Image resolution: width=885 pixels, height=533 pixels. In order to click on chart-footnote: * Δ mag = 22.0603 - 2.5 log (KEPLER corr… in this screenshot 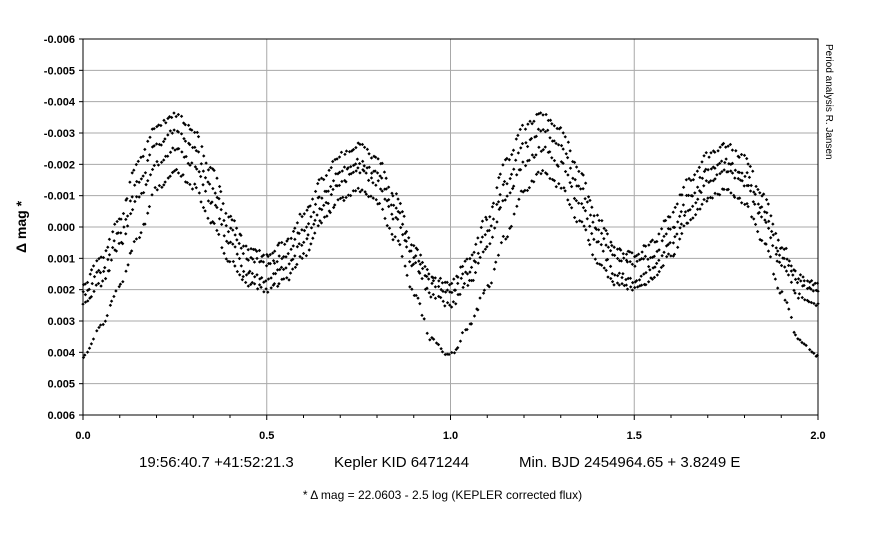, I will do `click(442, 495)`.